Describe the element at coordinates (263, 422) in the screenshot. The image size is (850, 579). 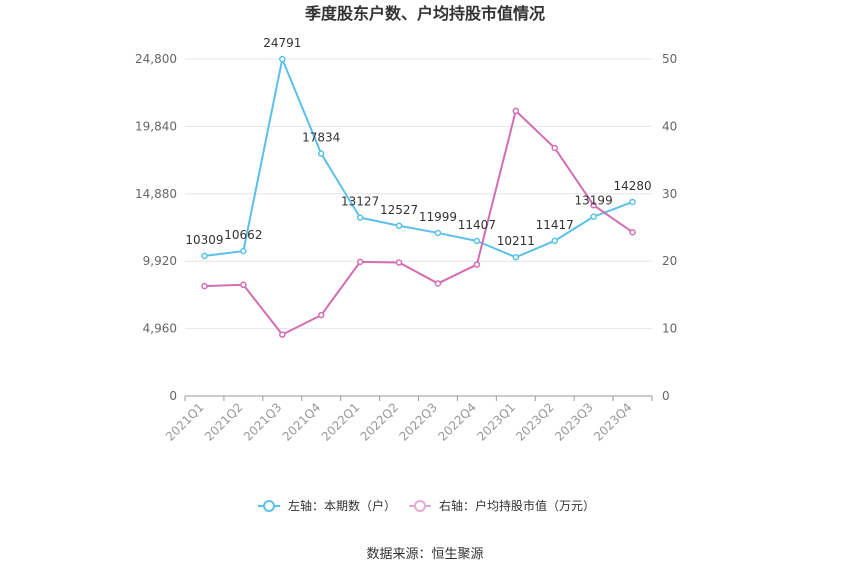
I see `x-tick-label: 2021Q3` at that location.